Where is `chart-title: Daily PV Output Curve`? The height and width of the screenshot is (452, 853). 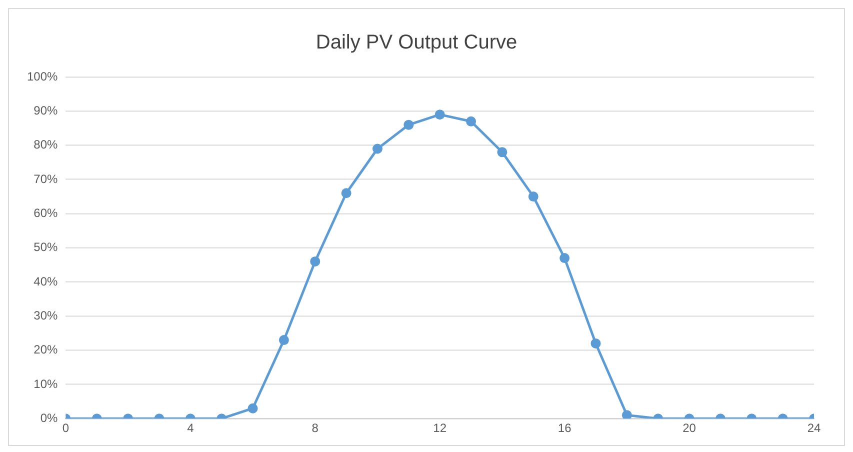
chart-title: Daily PV Output Curve is located at coordinates (417, 43).